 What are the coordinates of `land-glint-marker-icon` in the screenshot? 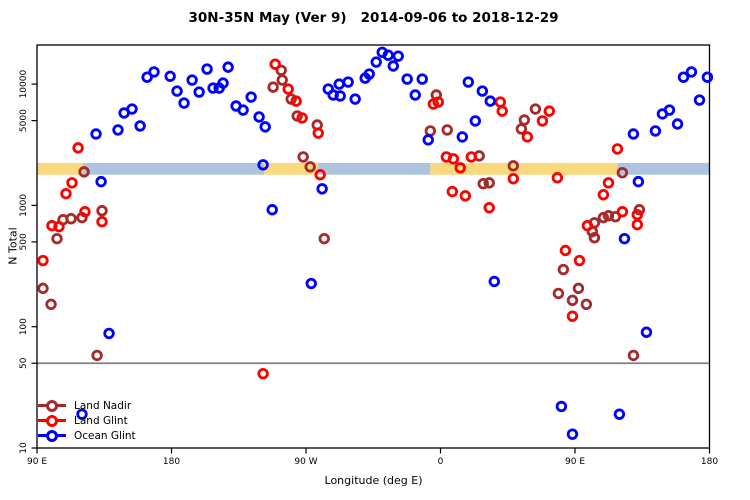 It's located at (52, 420).